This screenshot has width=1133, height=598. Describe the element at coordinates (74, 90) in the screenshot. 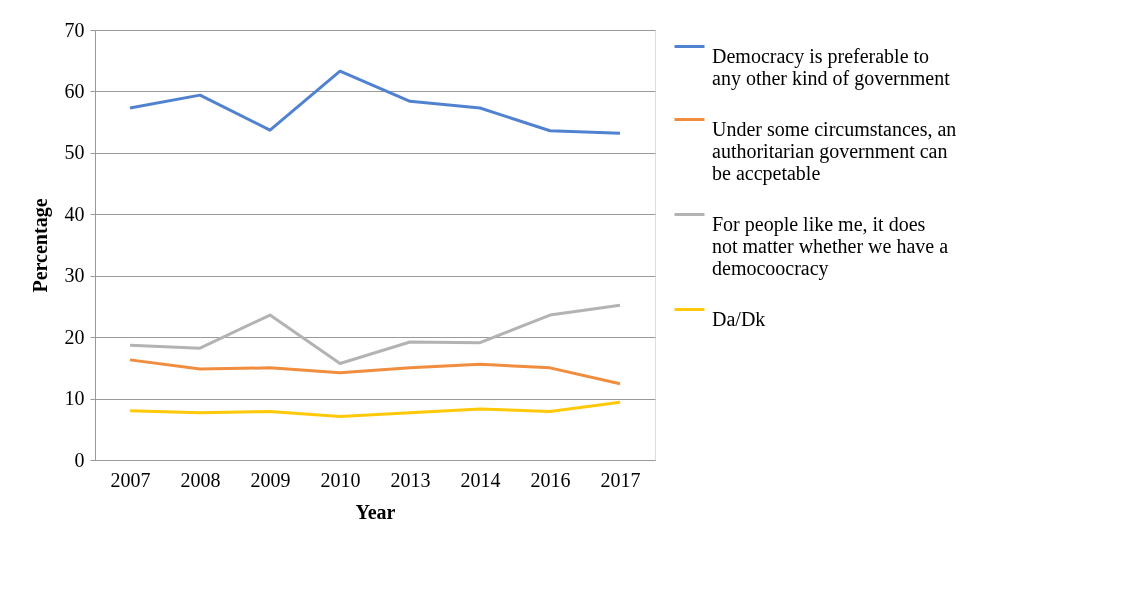

I see `y-tick-label: 60` at that location.